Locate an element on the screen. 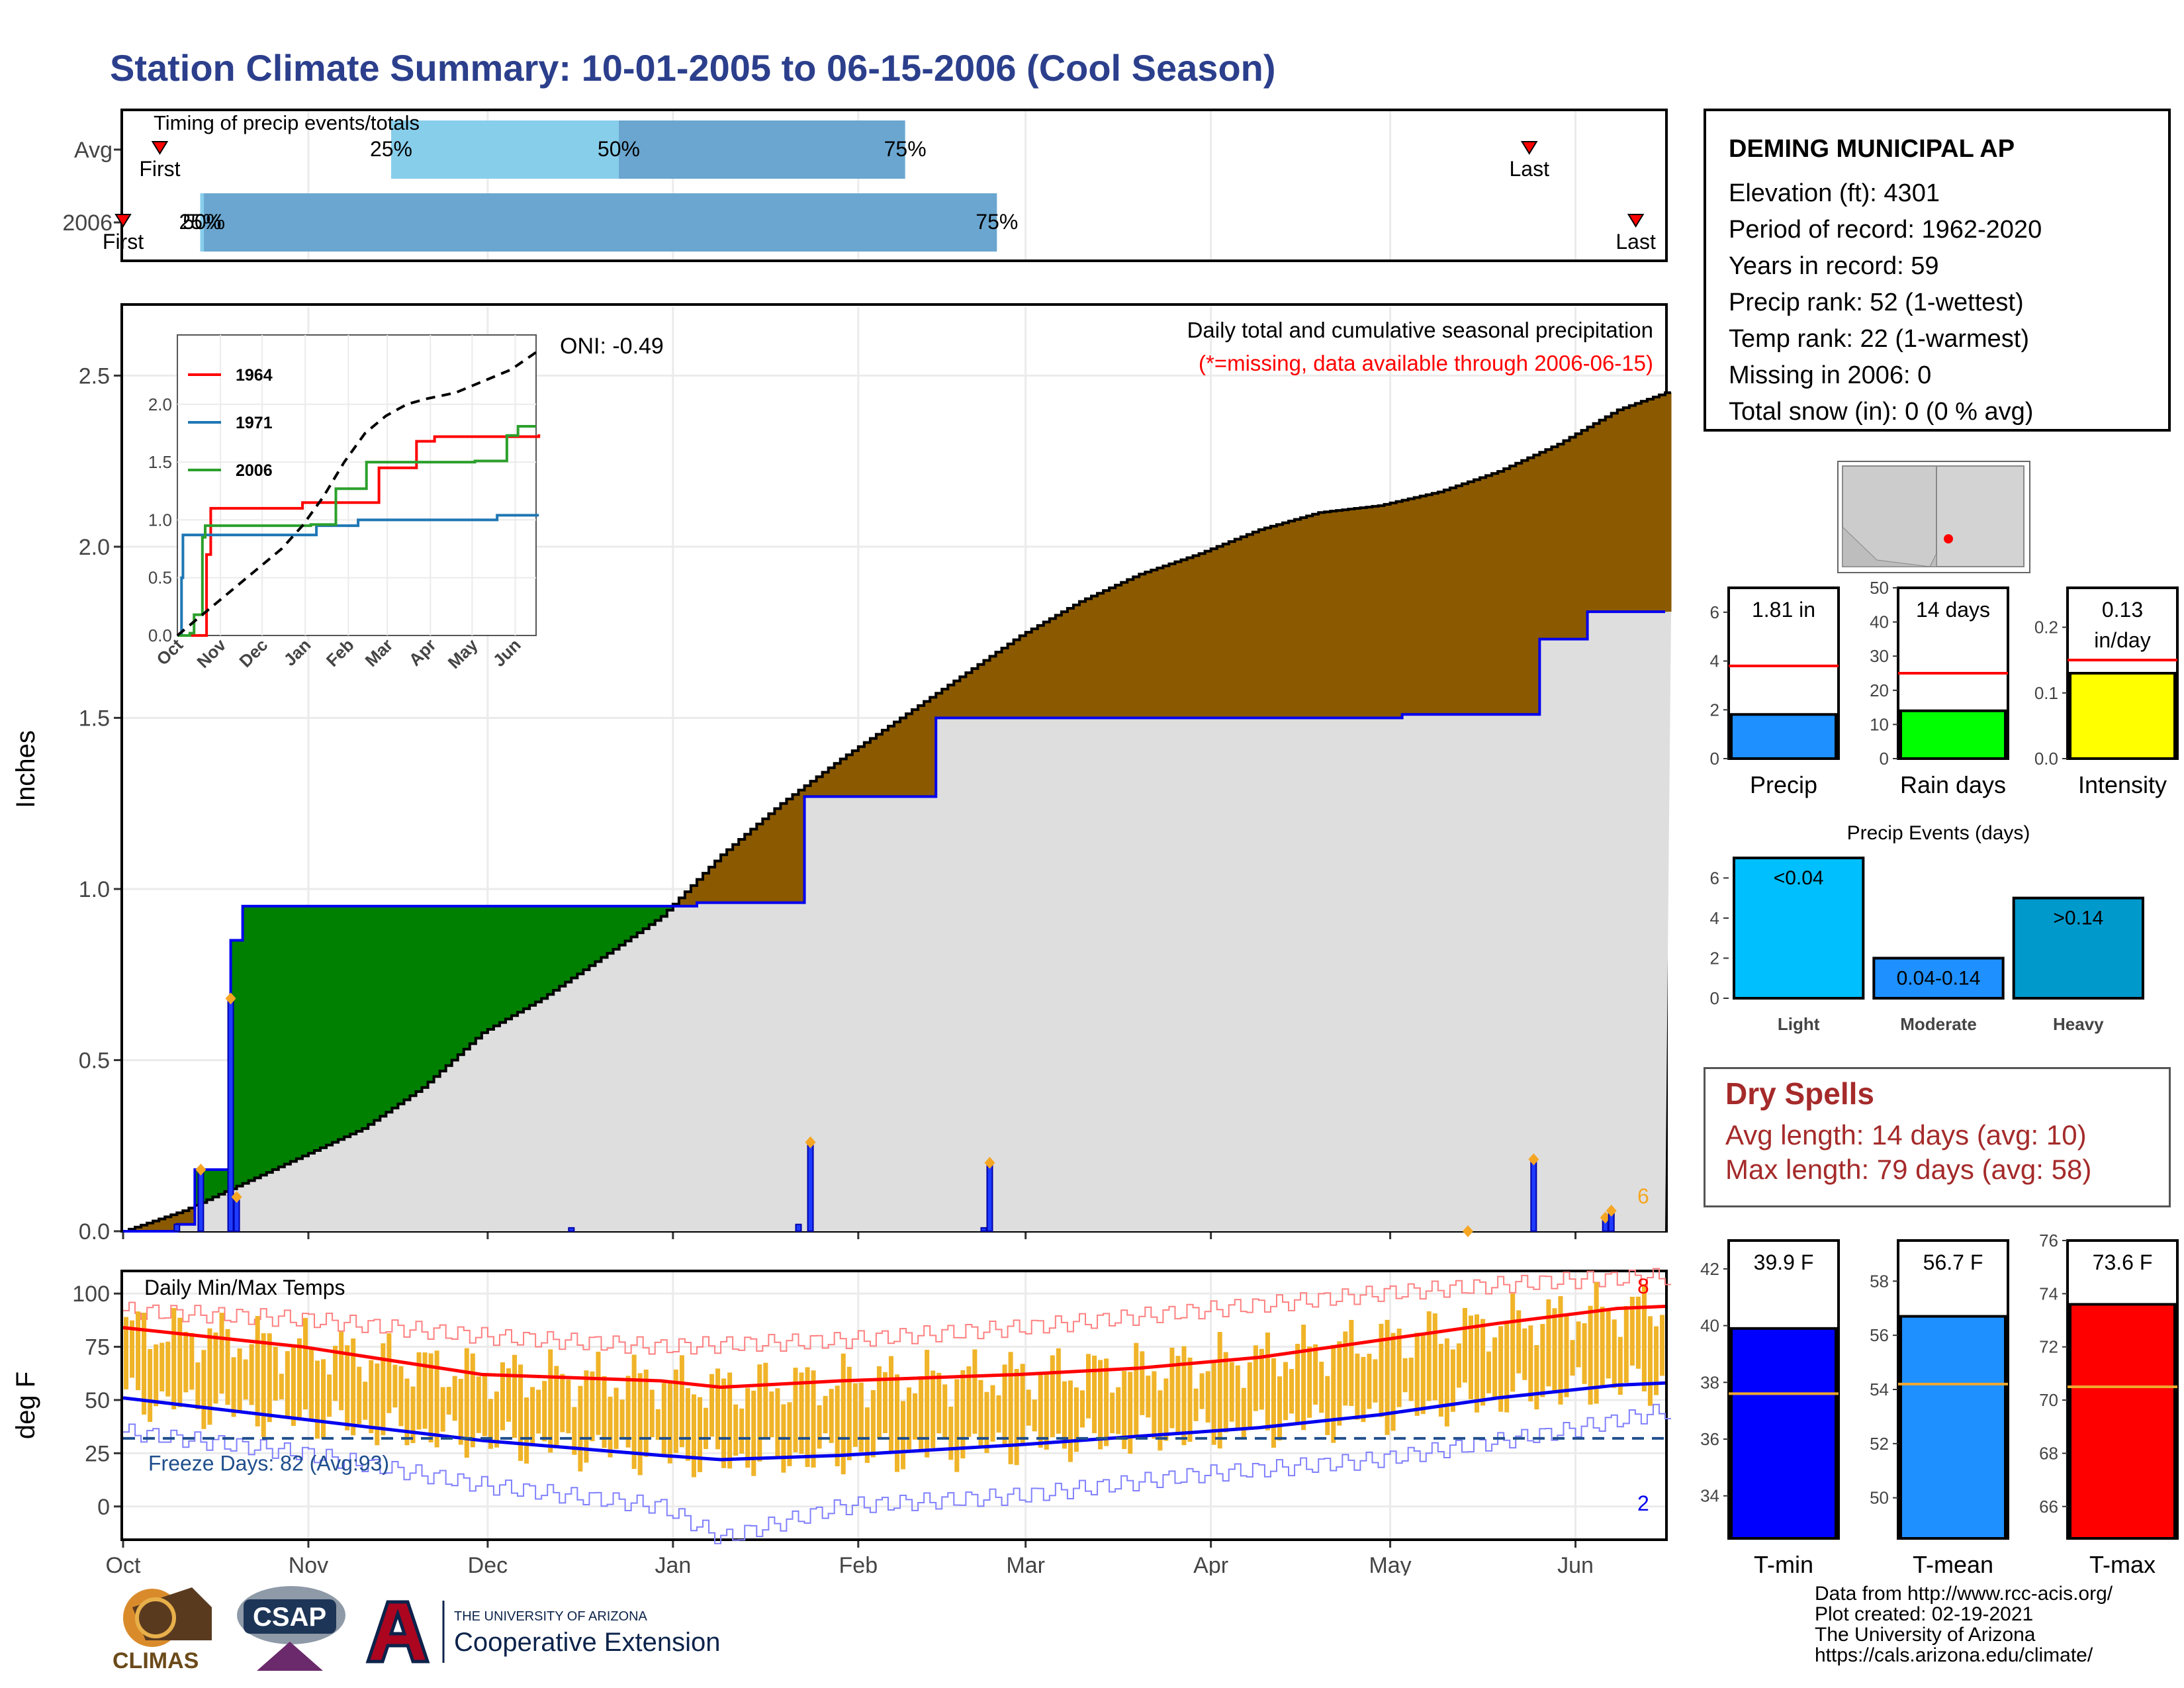 Image resolution: width=2184 pixels, height=1688 pixels. temp-value-label: 56.7 F is located at coordinates (1953, 1262).